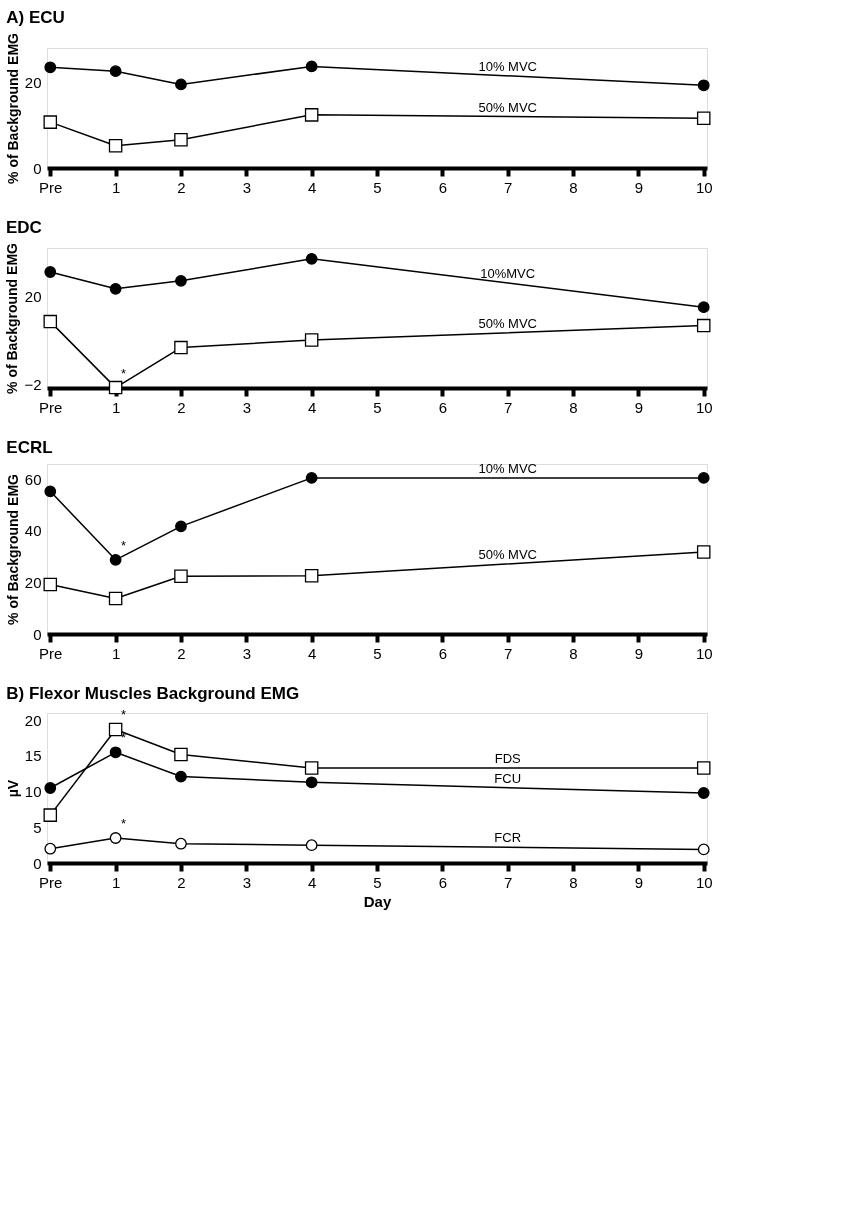 Image resolution: width=857 pixels, height=1214 pixels. I want to click on y-tick-label: 15, so click(33, 756).